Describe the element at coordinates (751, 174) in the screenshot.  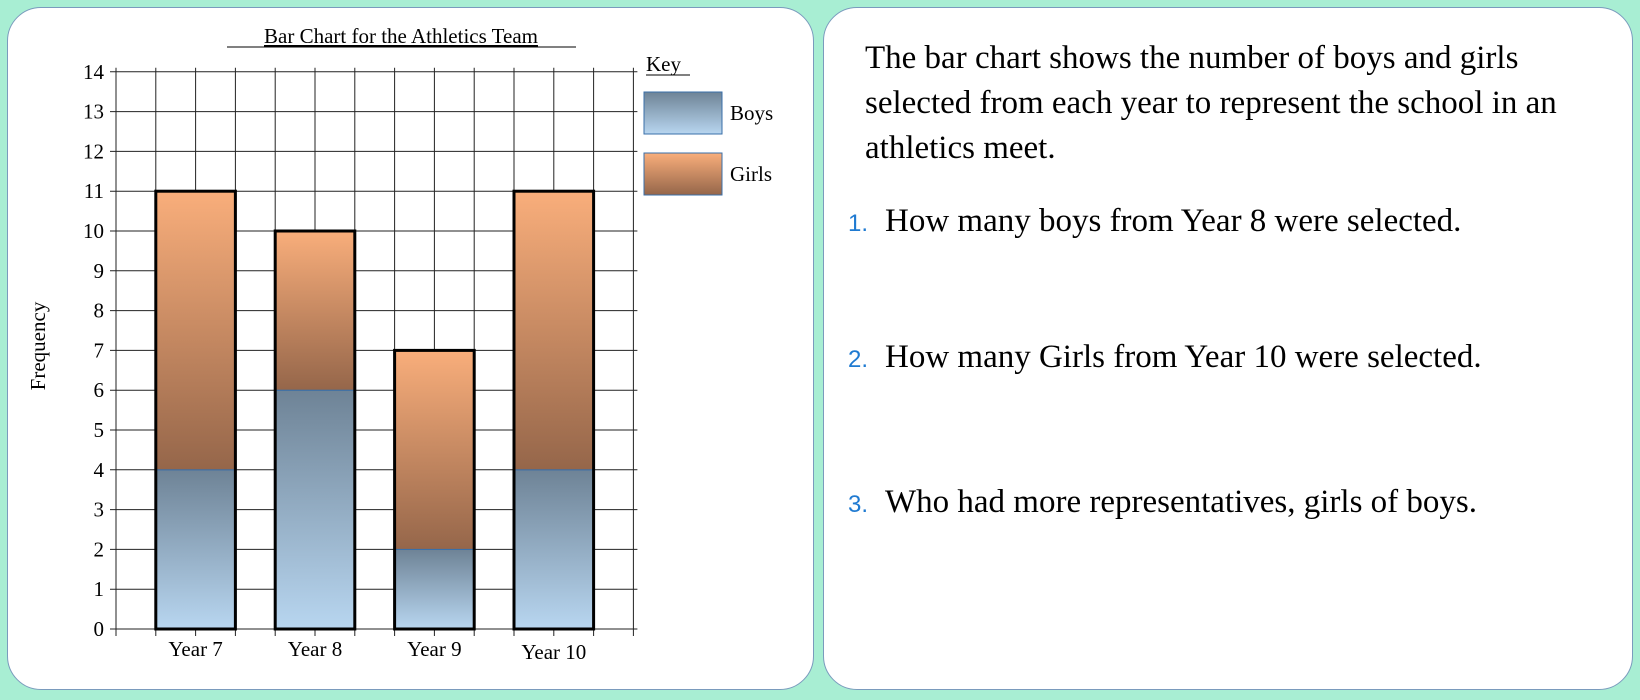
I see `legend-label: Girls` at that location.